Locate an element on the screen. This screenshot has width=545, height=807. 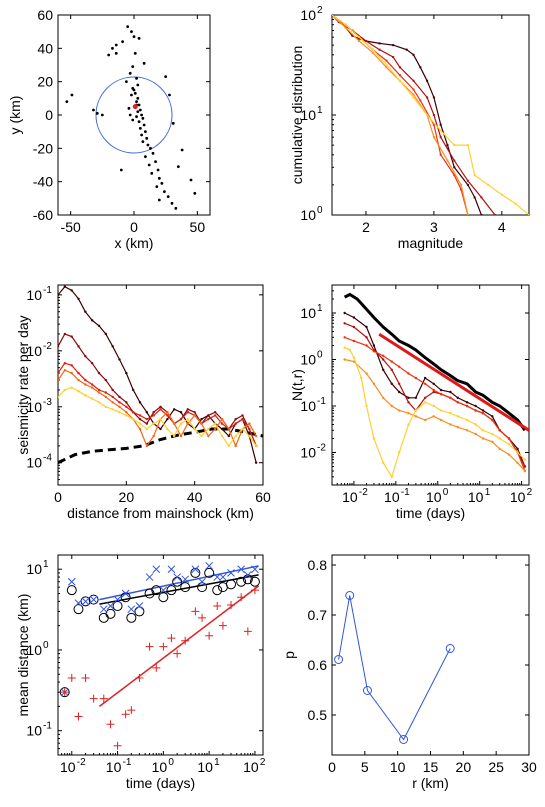
x-tick-exponent: -2 is located at coordinates (81, 762).